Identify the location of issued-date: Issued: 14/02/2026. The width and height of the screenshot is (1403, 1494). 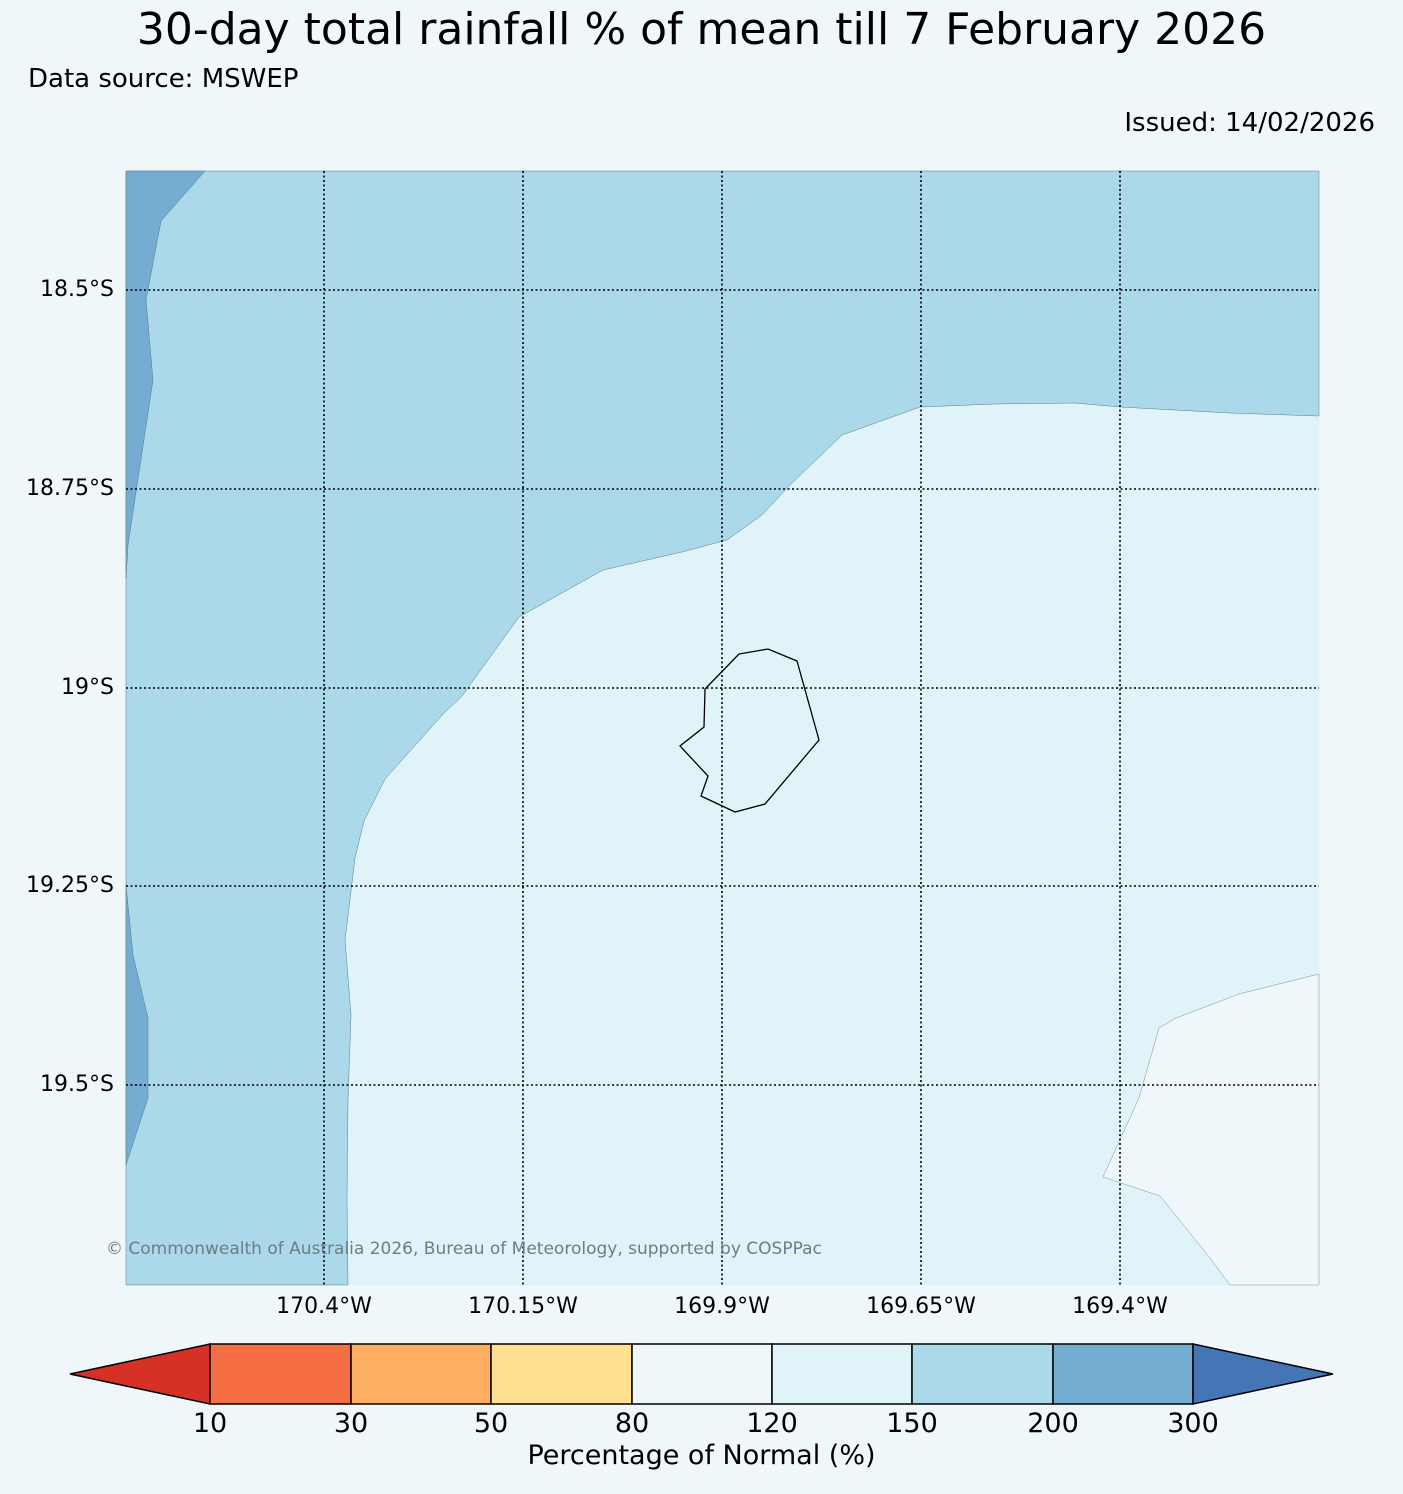
(1249, 123).